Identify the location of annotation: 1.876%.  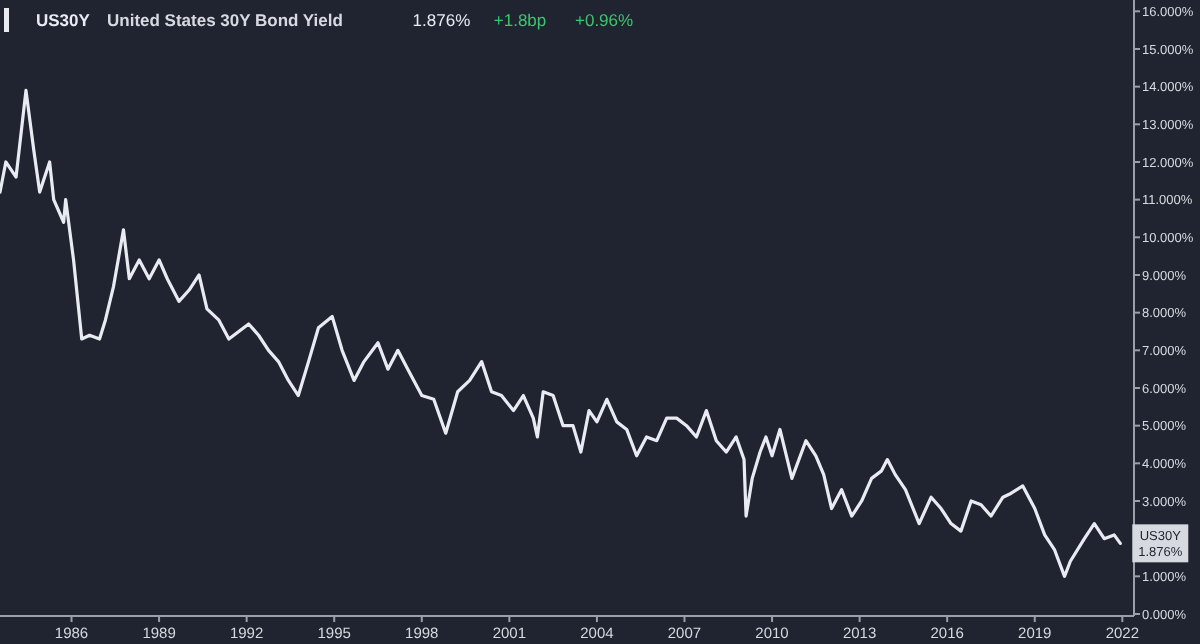
(442, 20).